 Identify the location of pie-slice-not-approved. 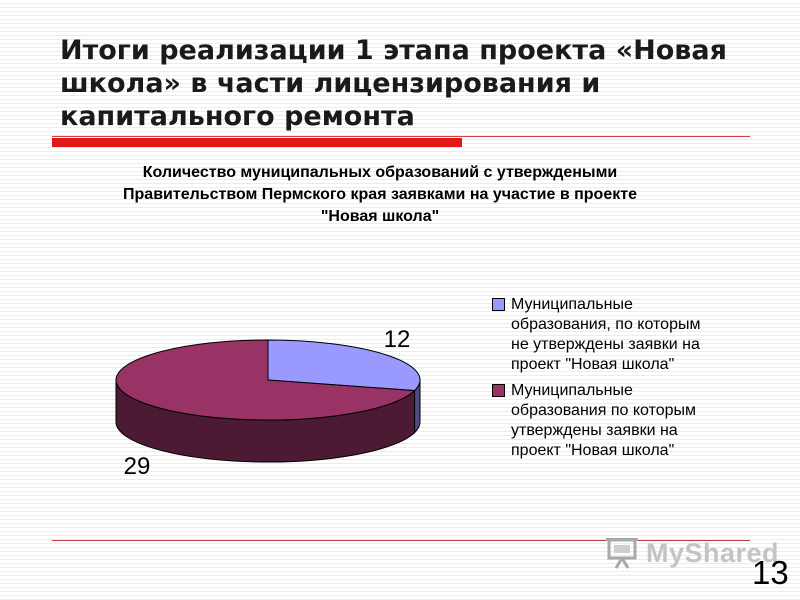
(344, 365).